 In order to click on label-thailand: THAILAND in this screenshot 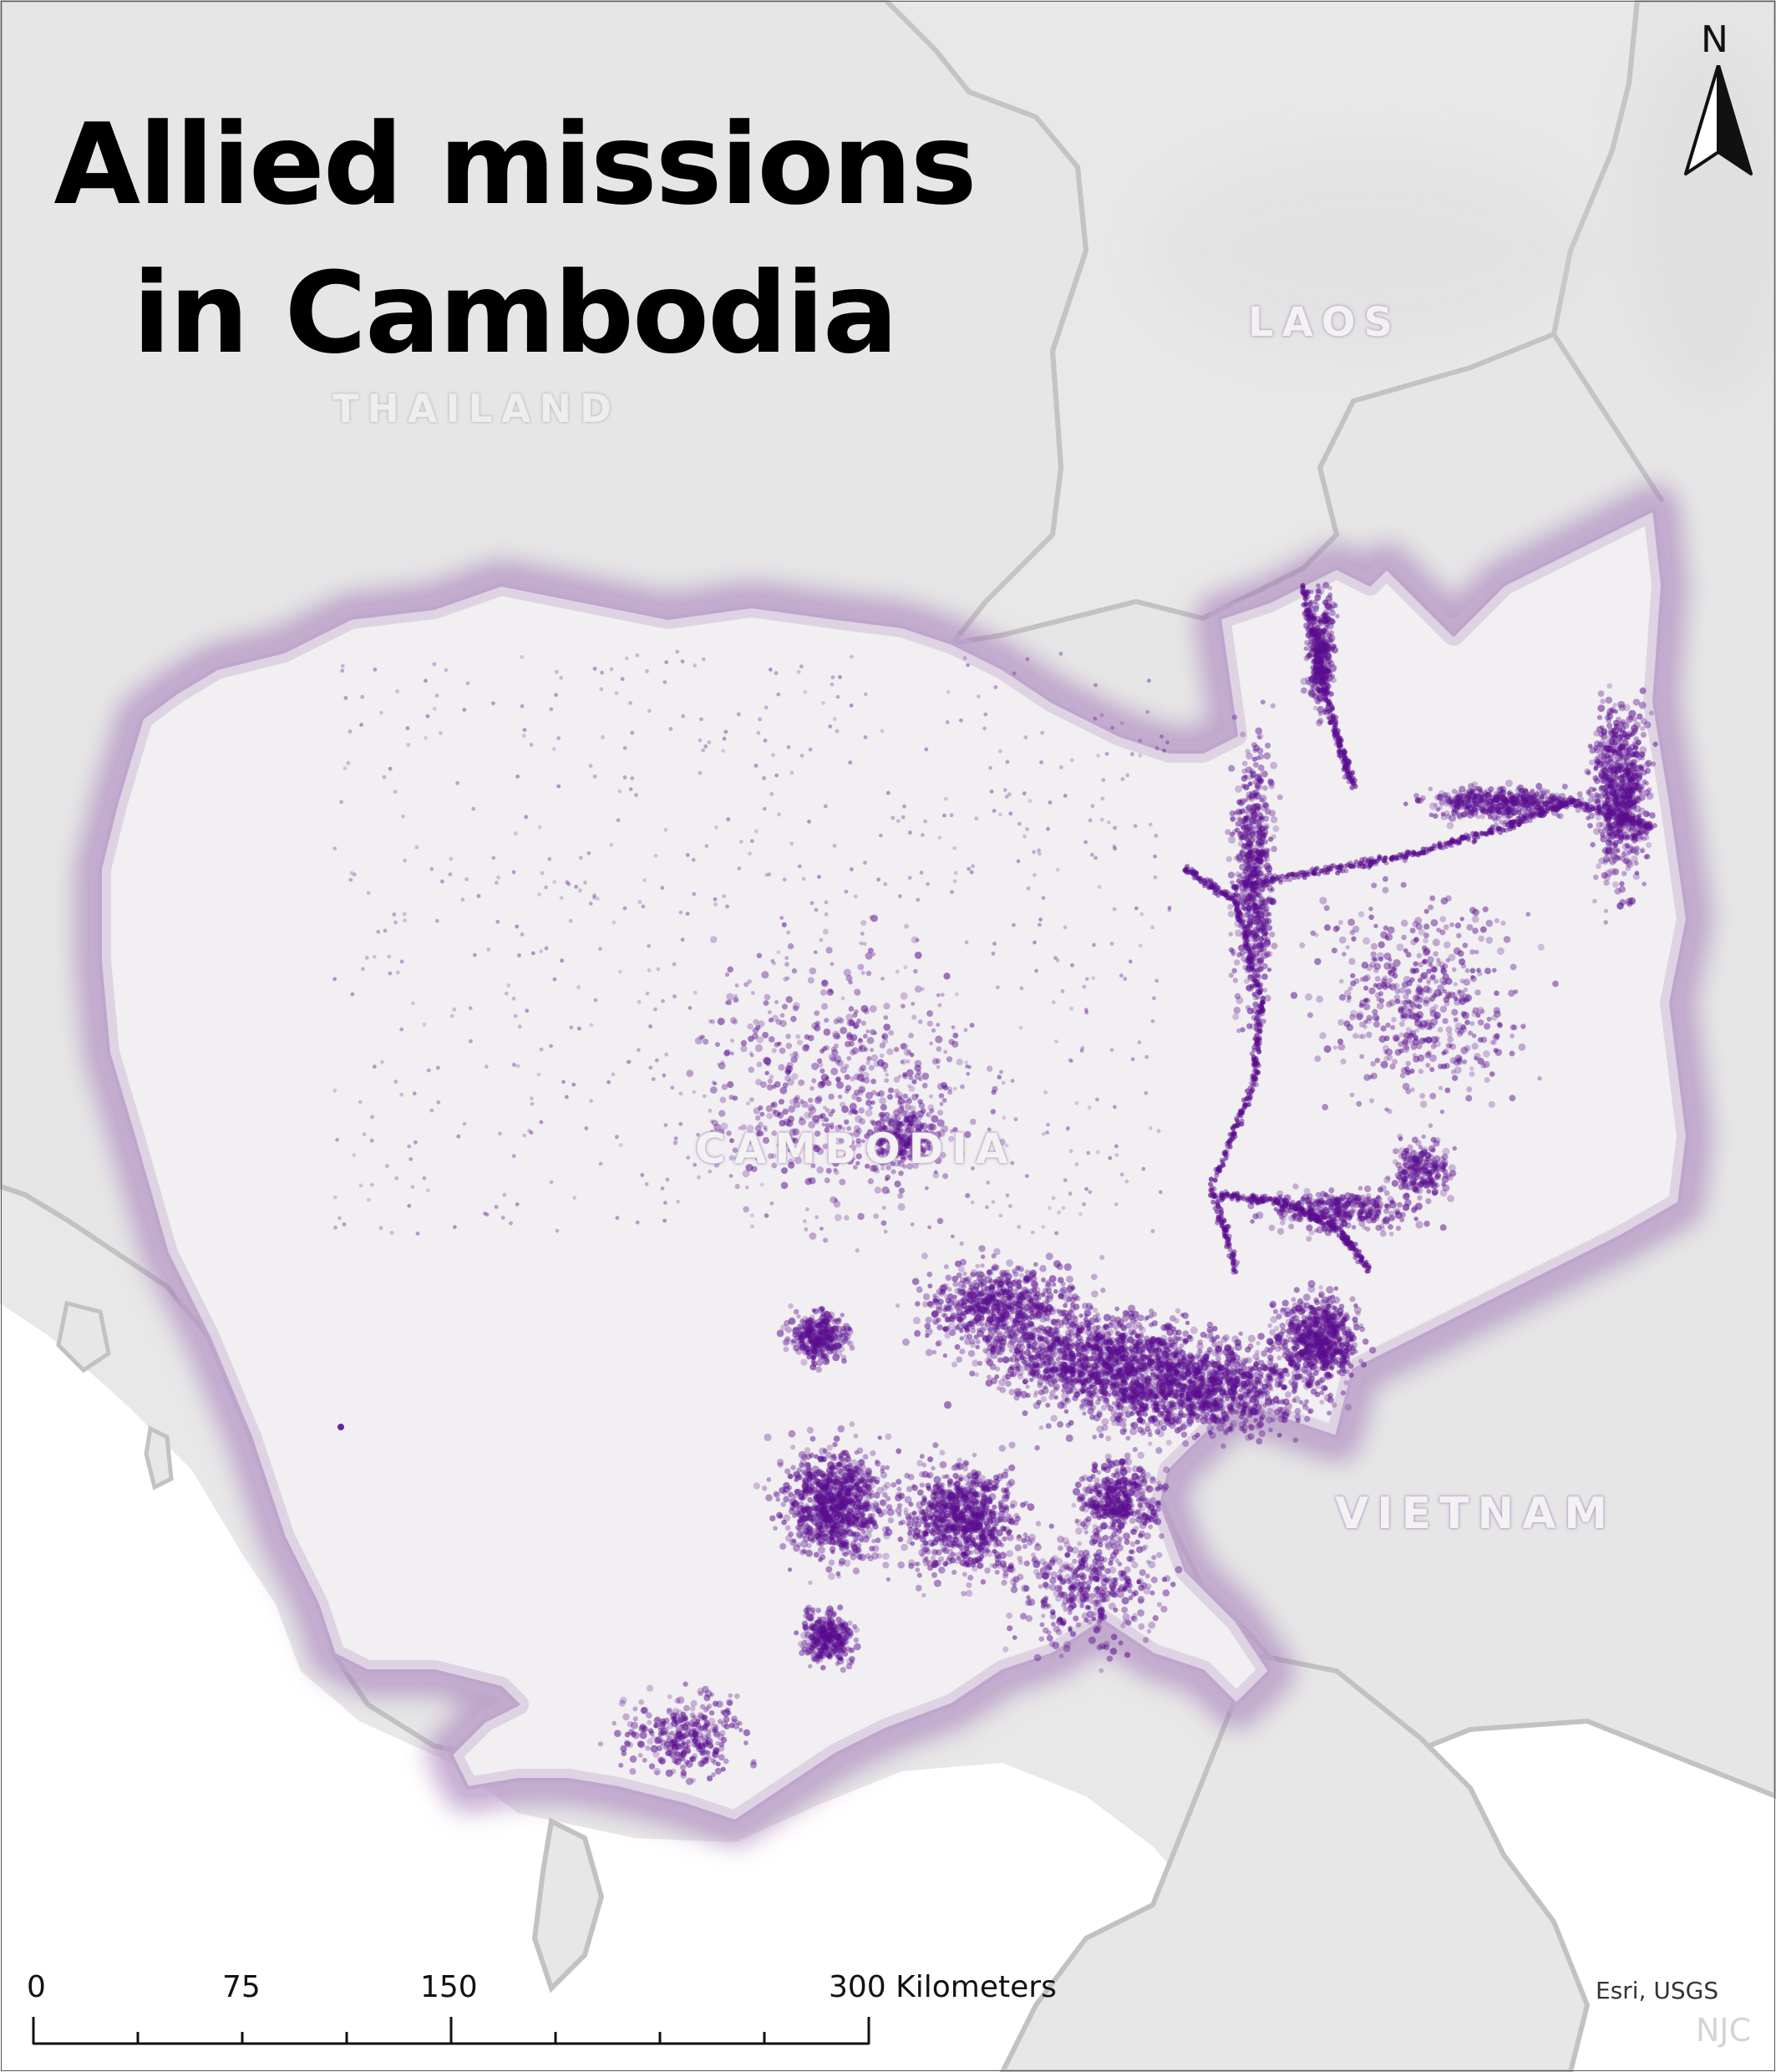, I will do `click(476, 408)`.